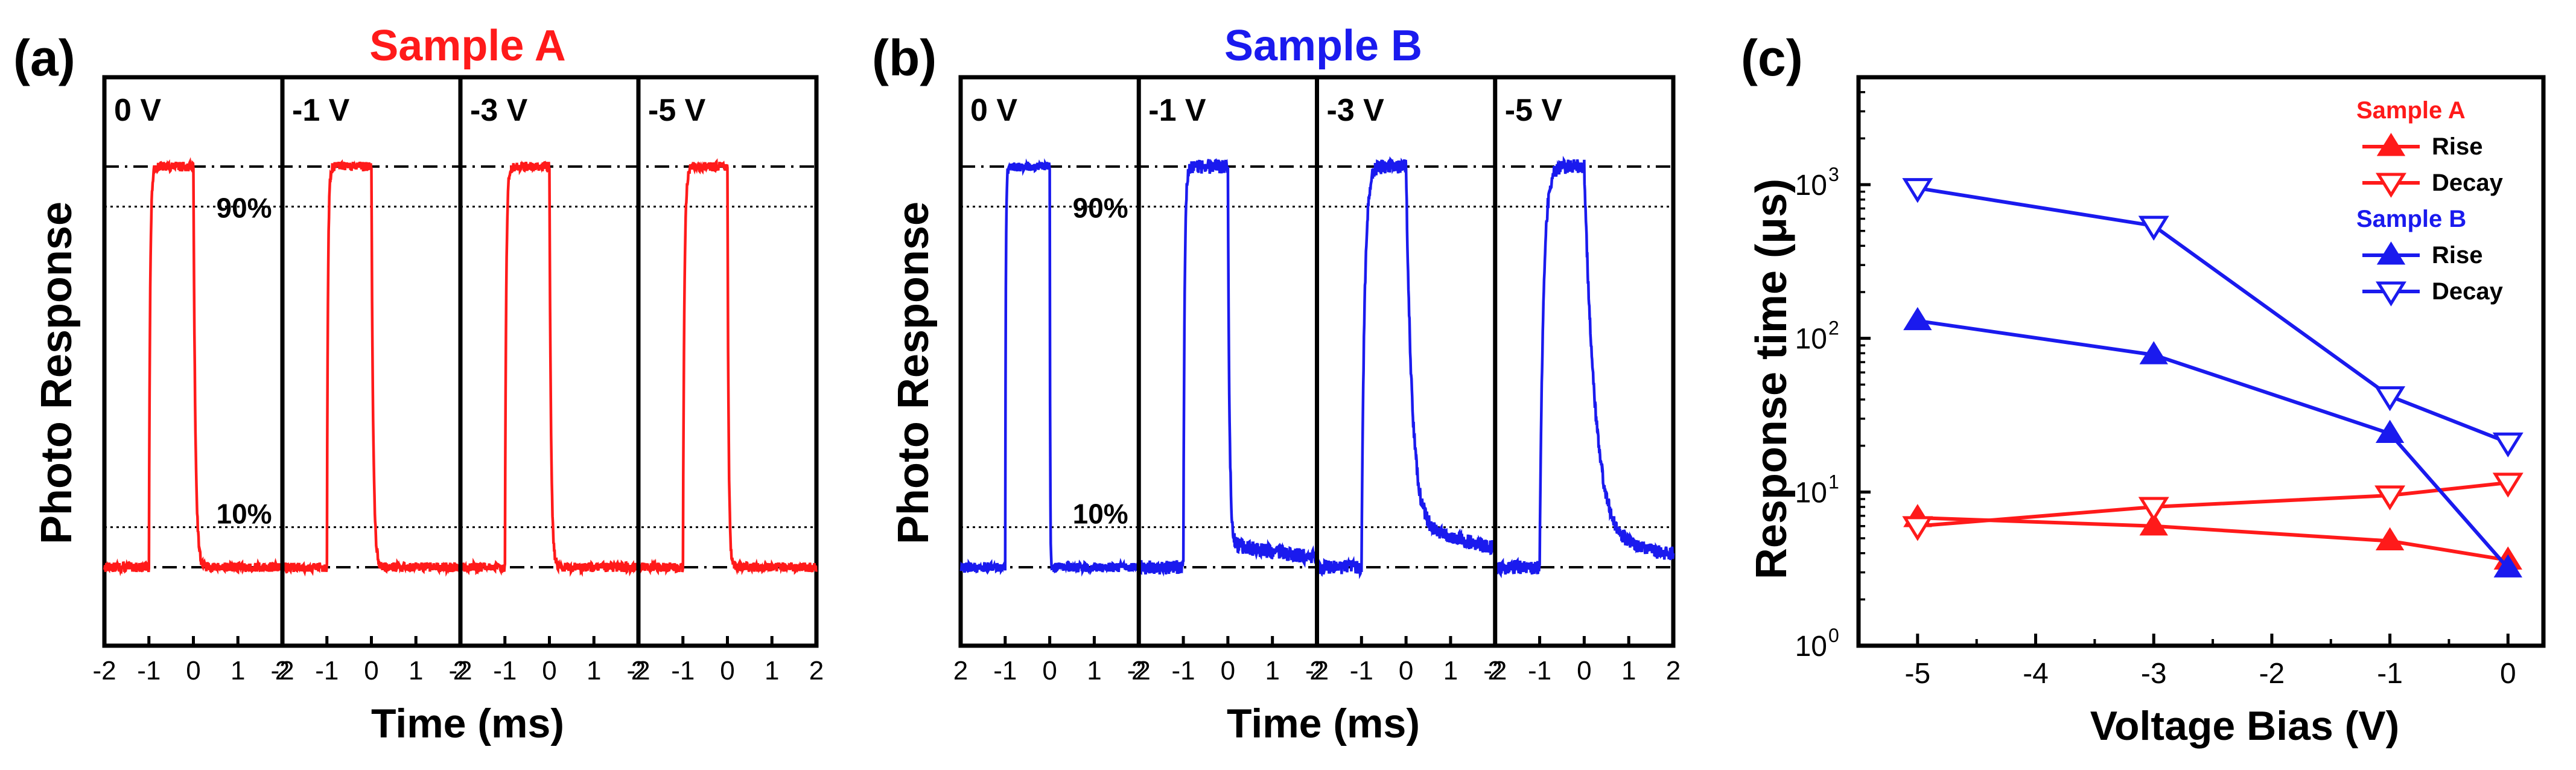  I want to click on trace-0V, so click(194, 366).